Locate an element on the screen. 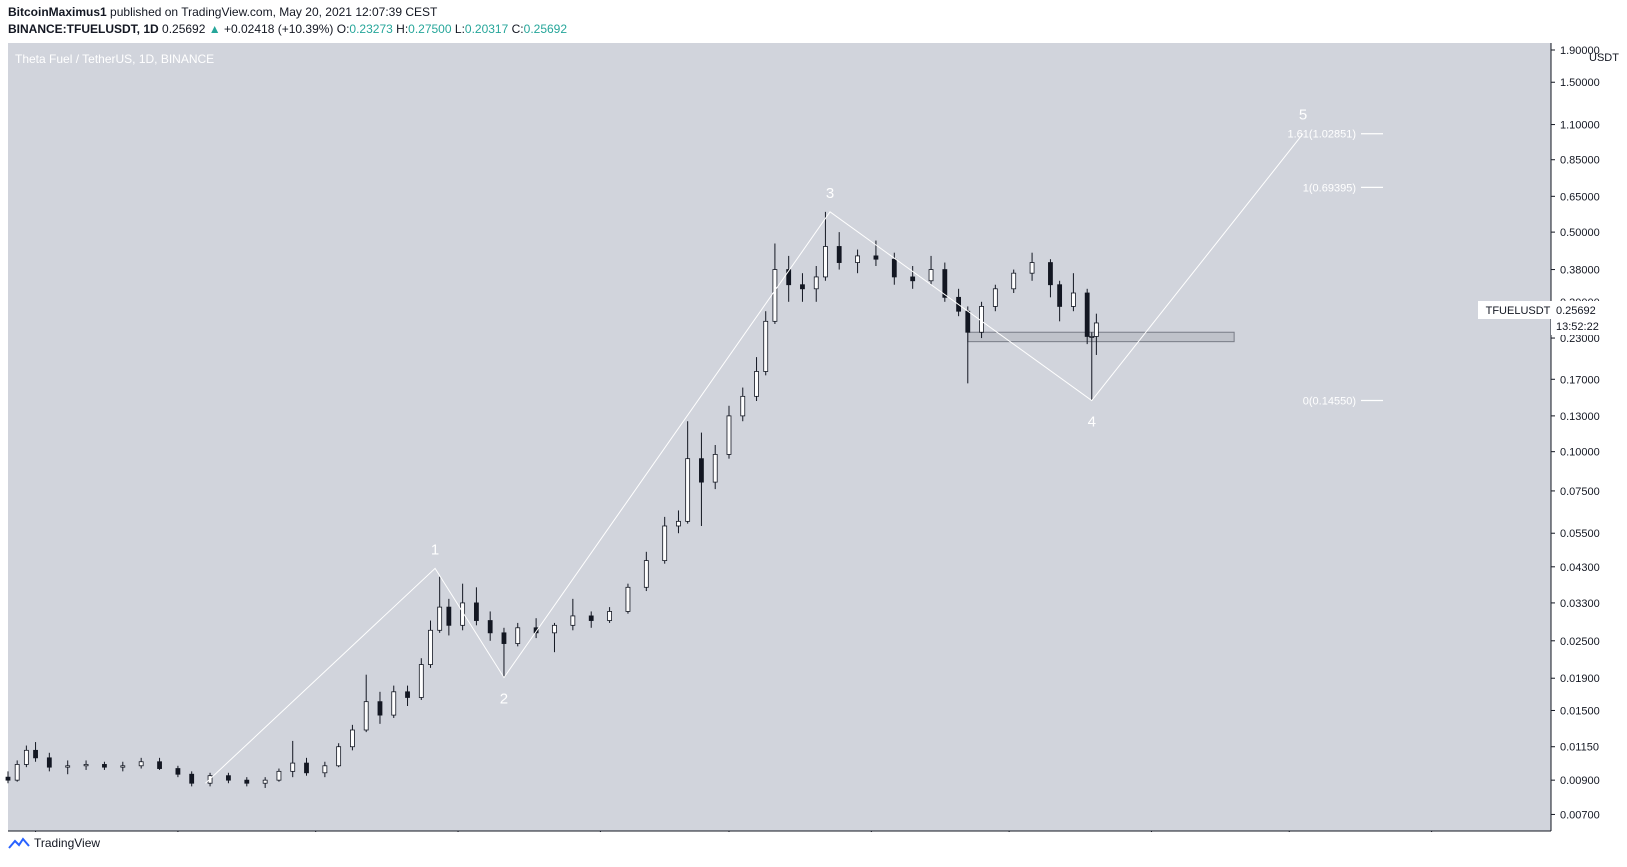  symbol-line: BINANCE:TFUELUSDT, 1D is located at coordinates (83, 29).